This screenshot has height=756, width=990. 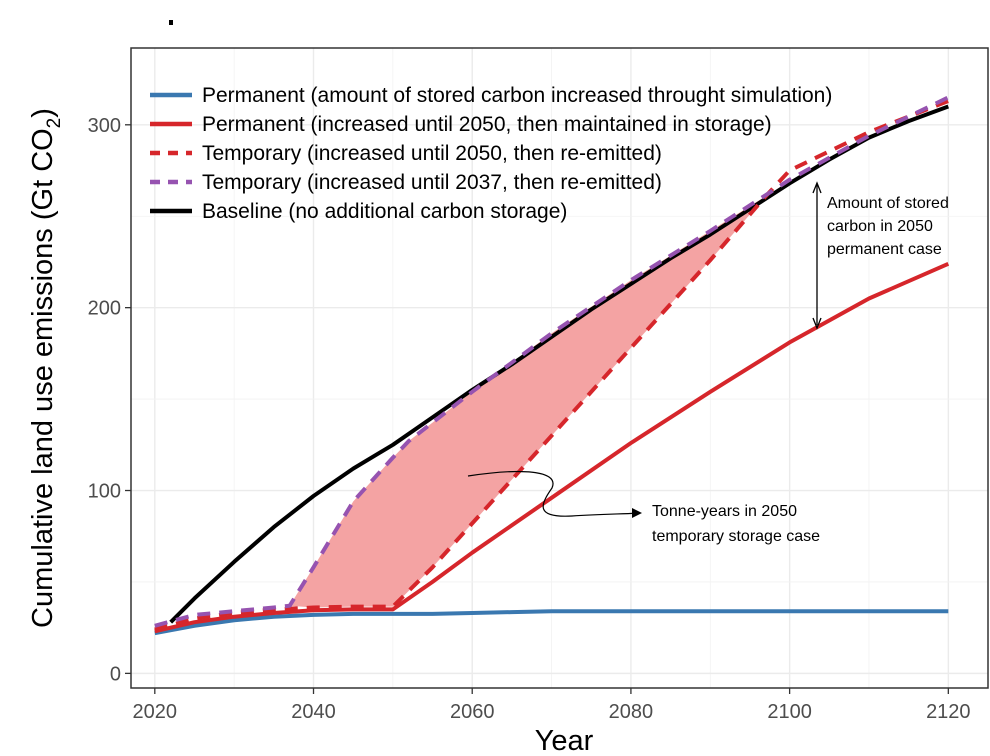 What do you see at coordinates (171, 22) in the screenshot?
I see `stray-dot-mark` at bounding box center [171, 22].